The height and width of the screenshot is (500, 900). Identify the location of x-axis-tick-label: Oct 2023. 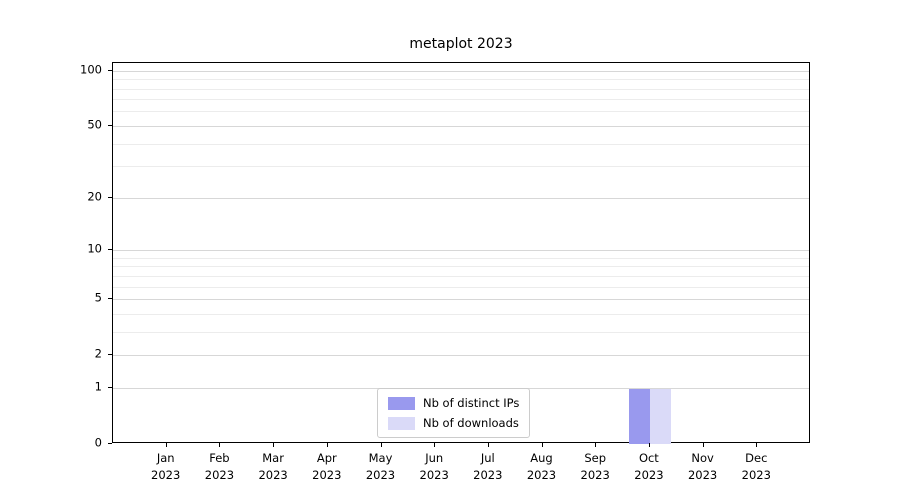
(649, 467).